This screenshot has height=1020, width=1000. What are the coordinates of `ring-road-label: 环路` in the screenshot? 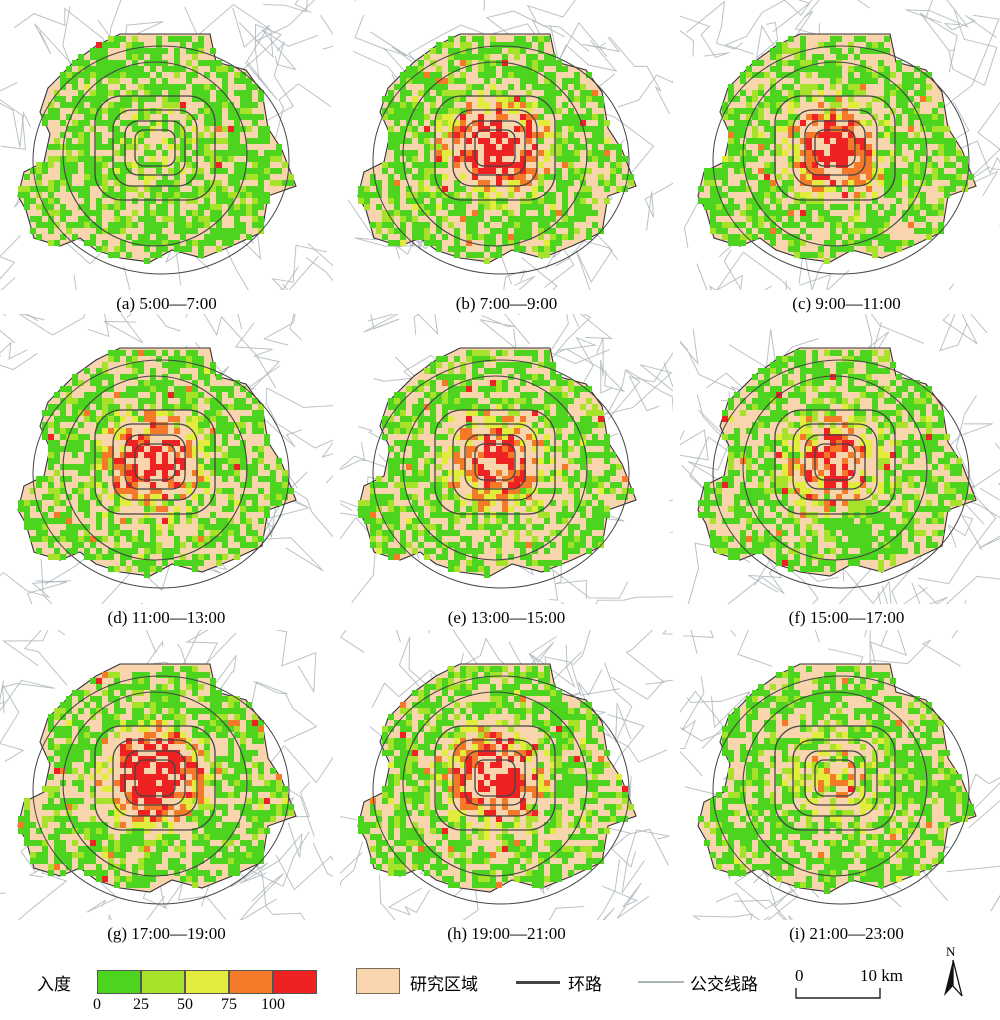 It's located at (585, 985).